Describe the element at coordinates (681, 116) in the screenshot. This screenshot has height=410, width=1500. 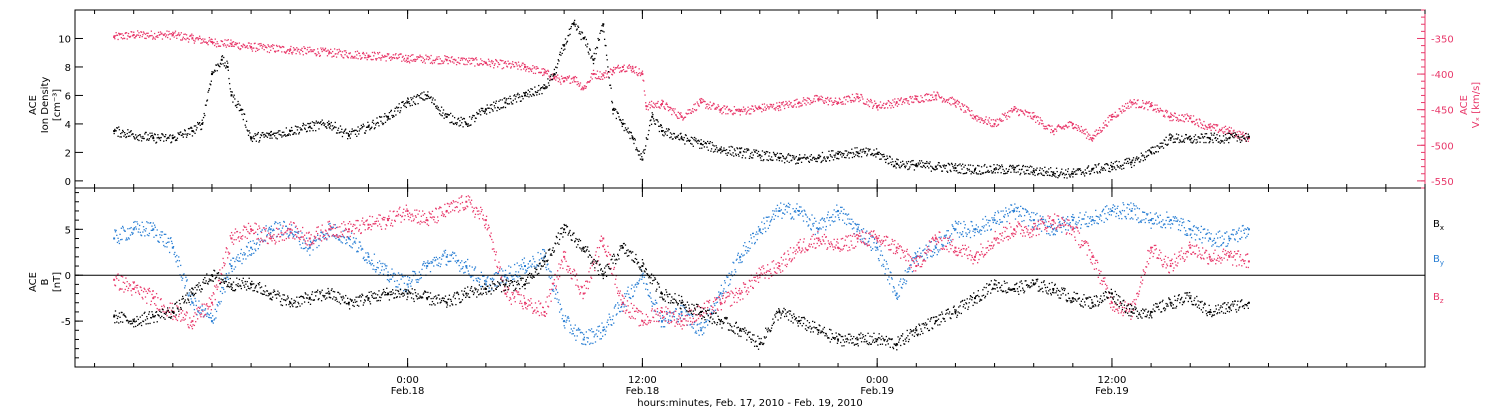
I see `data-point-vx` at that location.